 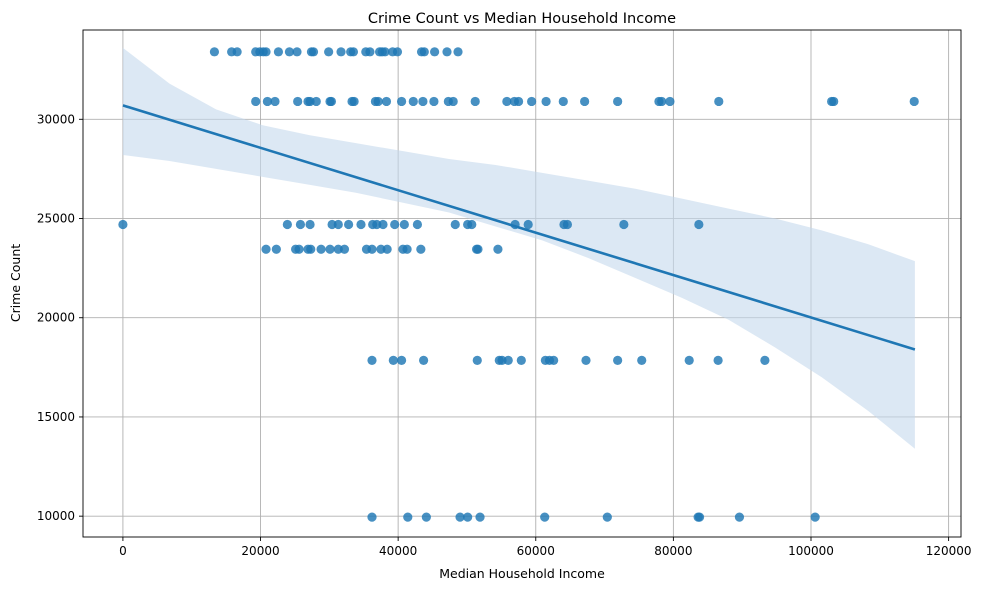 What do you see at coordinates (56, 219) in the screenshot?
I see `y-tick-label: 25000` at bounding box center [56, 219].